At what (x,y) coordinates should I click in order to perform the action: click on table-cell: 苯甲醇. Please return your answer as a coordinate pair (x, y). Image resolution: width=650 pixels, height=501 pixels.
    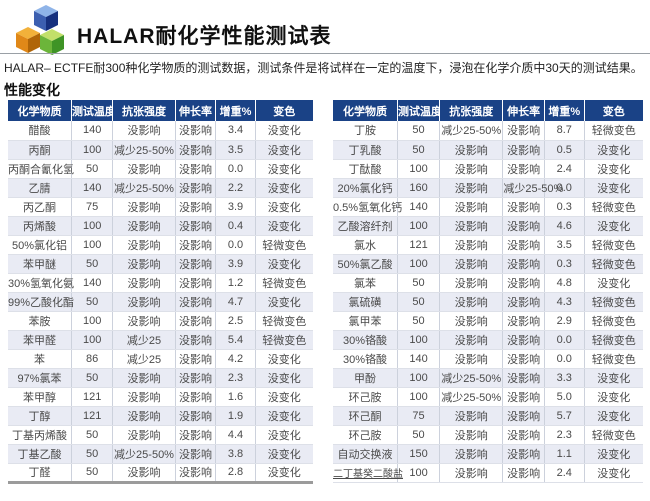
    Looking at the image, I should click on (40, 397).